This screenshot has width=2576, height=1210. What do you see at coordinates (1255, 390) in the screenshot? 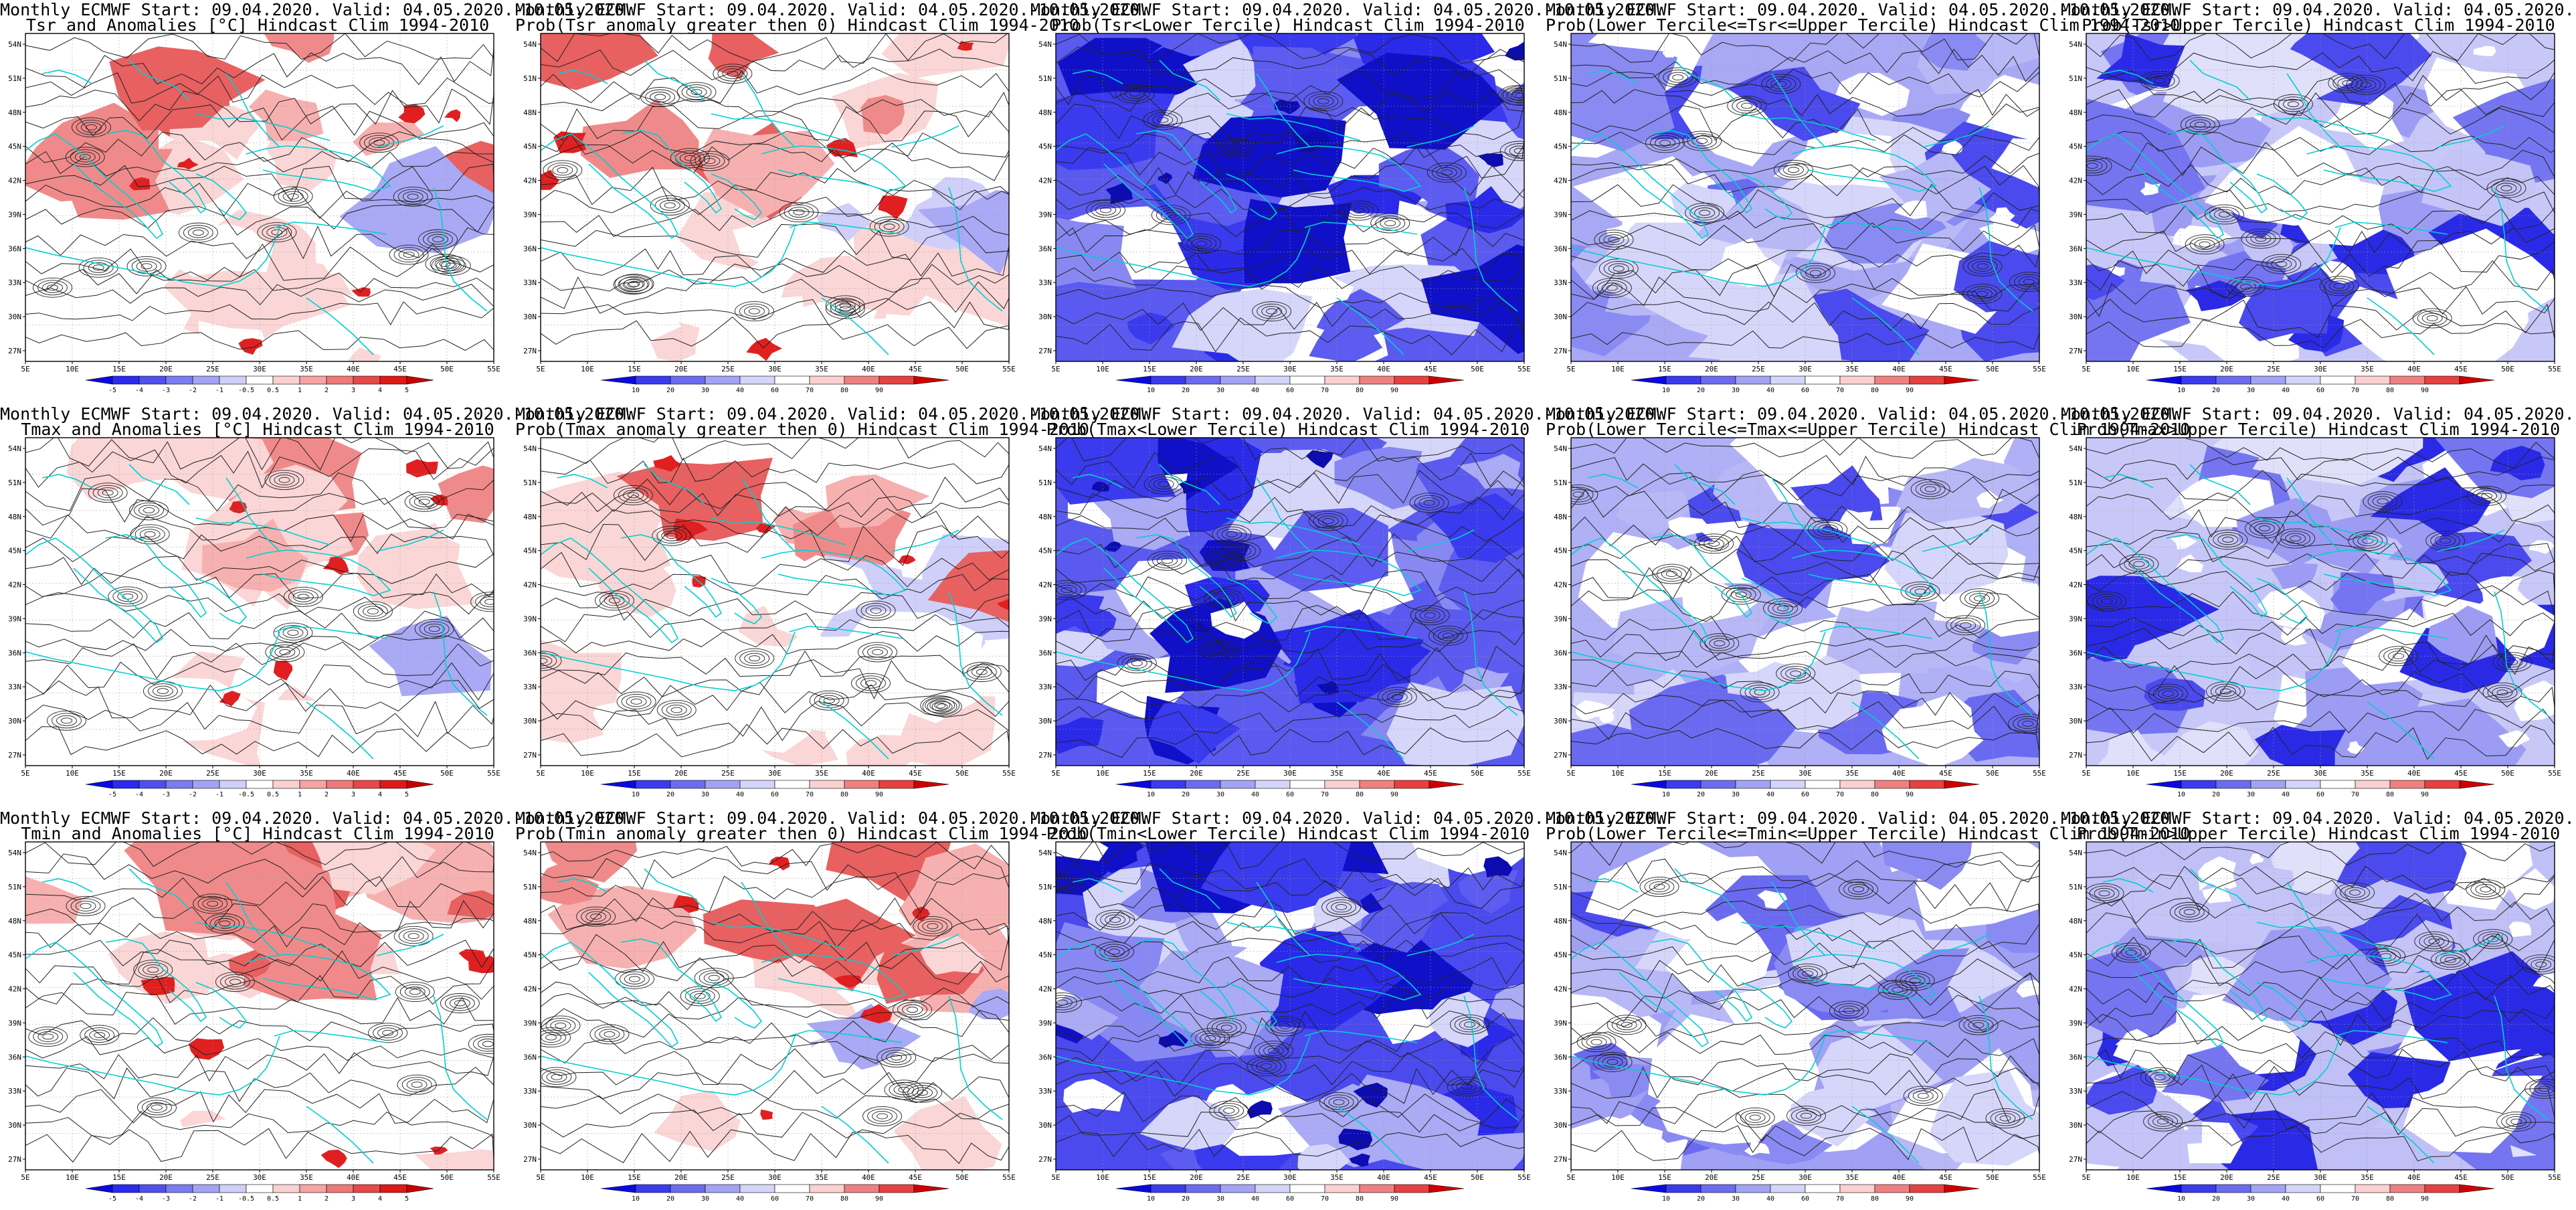
I see `colorbar-tick-label: 40` at bounding box center [1255, 390].